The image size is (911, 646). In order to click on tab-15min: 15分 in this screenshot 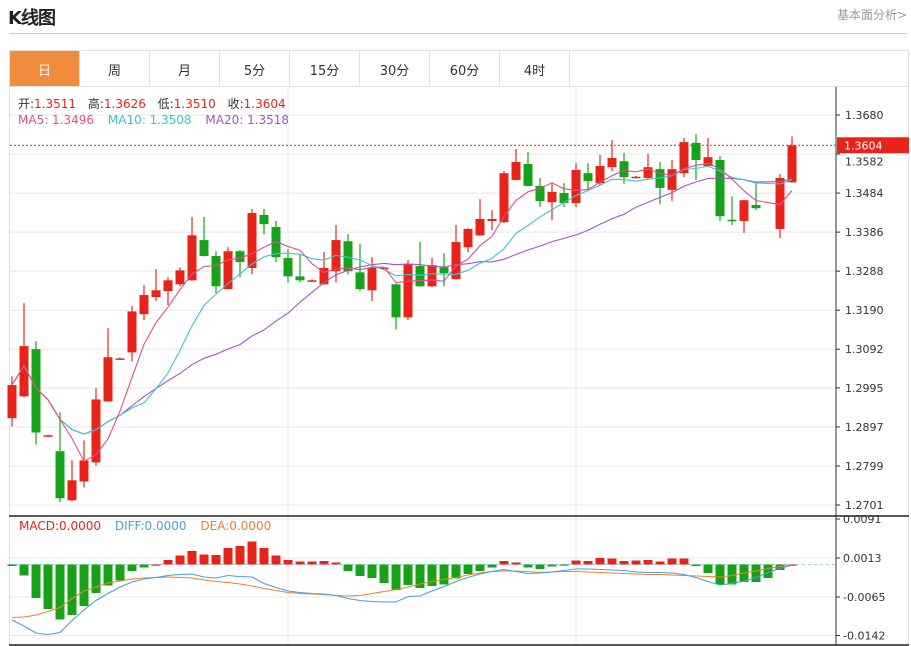, I will do `click(325, 69)`.